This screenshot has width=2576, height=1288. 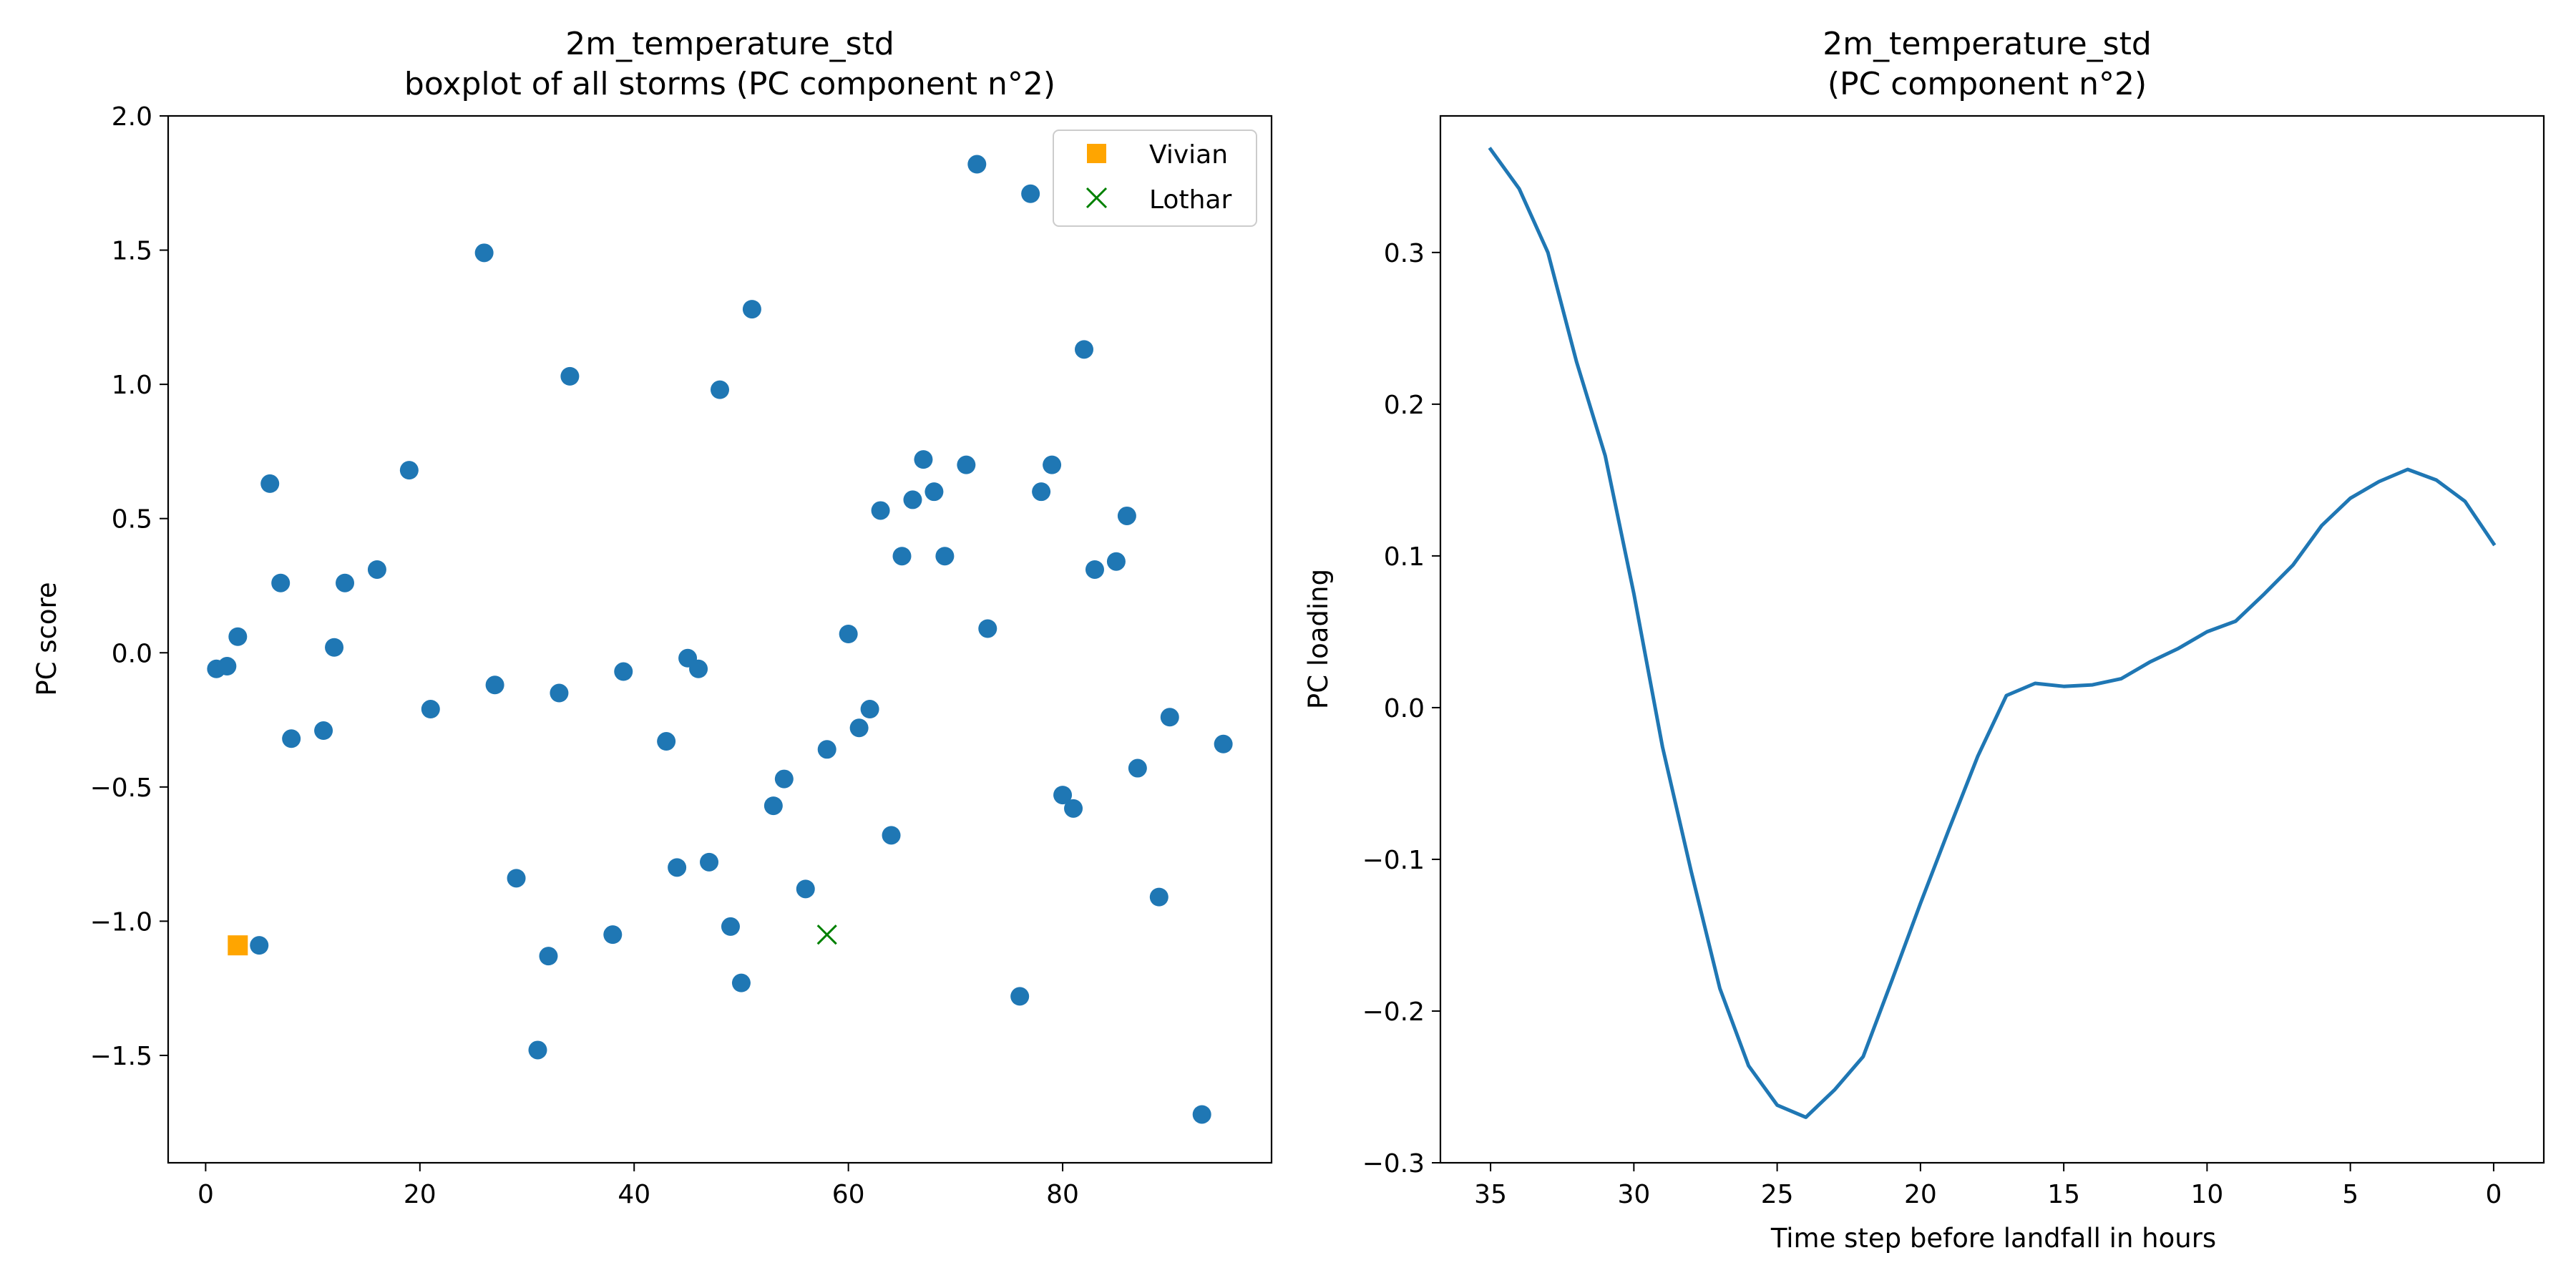 I want to click on scatter-y-tick-label: −1.0, so click(x=121, y=922).